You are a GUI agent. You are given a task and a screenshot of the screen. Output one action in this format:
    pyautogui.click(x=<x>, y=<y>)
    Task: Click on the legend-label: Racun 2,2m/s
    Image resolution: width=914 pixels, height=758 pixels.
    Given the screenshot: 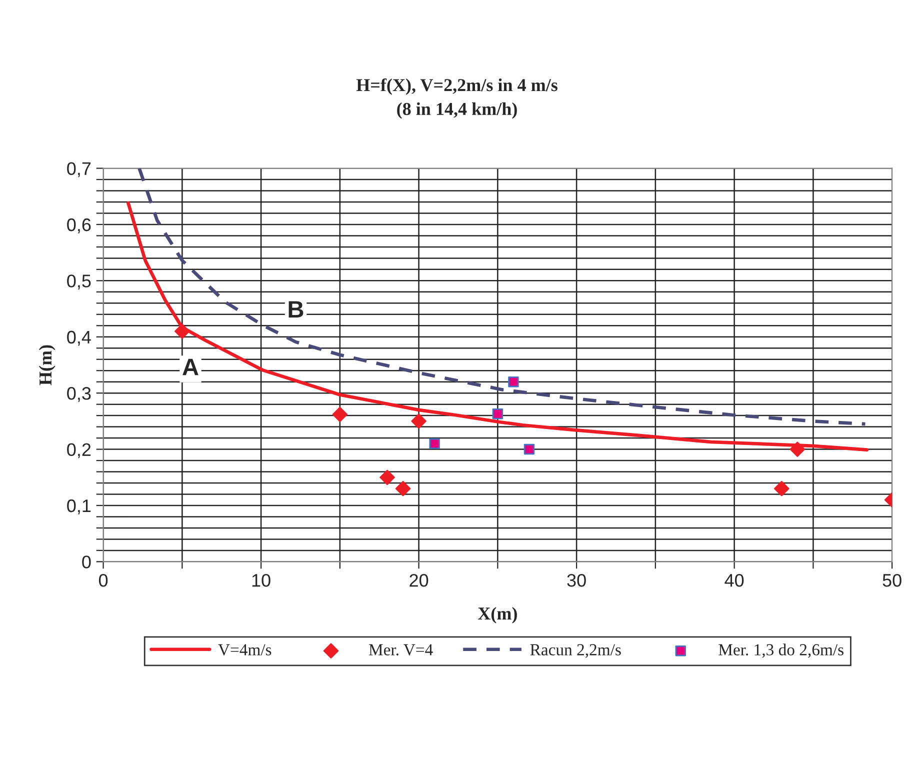 What is the action you would take?
    pyautogui.click(x=575, y=651)
    